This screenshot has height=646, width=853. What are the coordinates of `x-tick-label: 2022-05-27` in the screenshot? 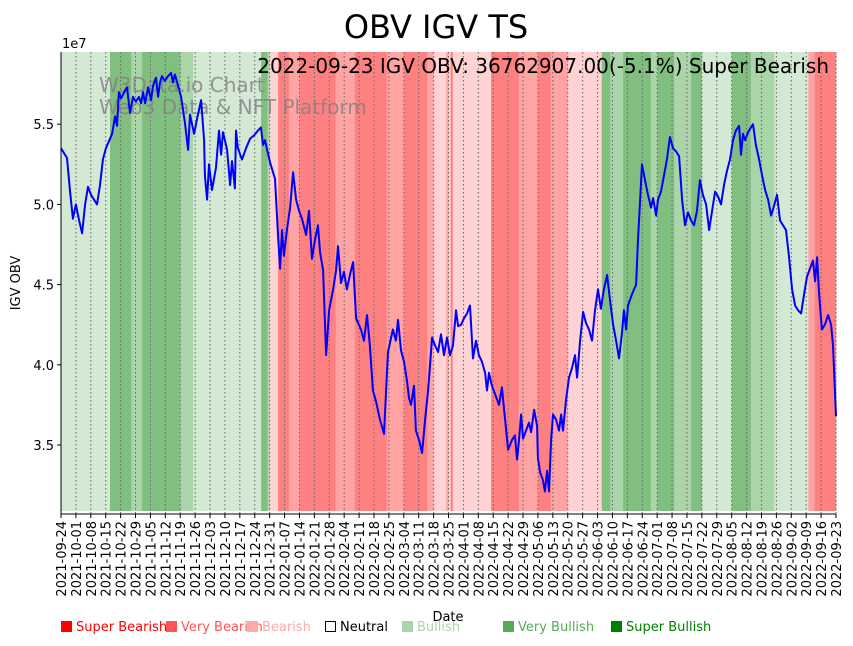 It's located at (584, 559).